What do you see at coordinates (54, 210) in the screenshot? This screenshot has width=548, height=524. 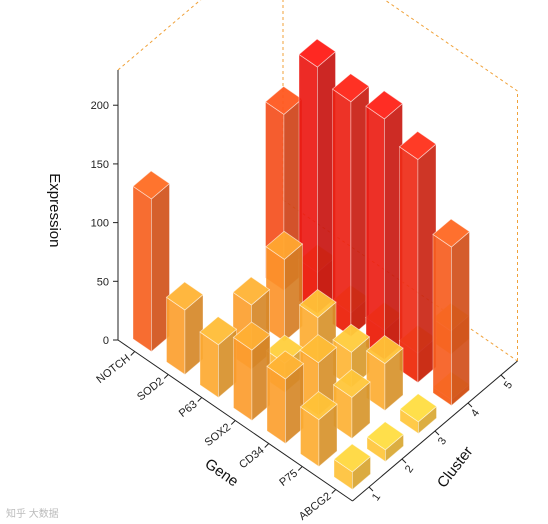 I see `z-axis-title: Expression` at bounding box center [54, 210].